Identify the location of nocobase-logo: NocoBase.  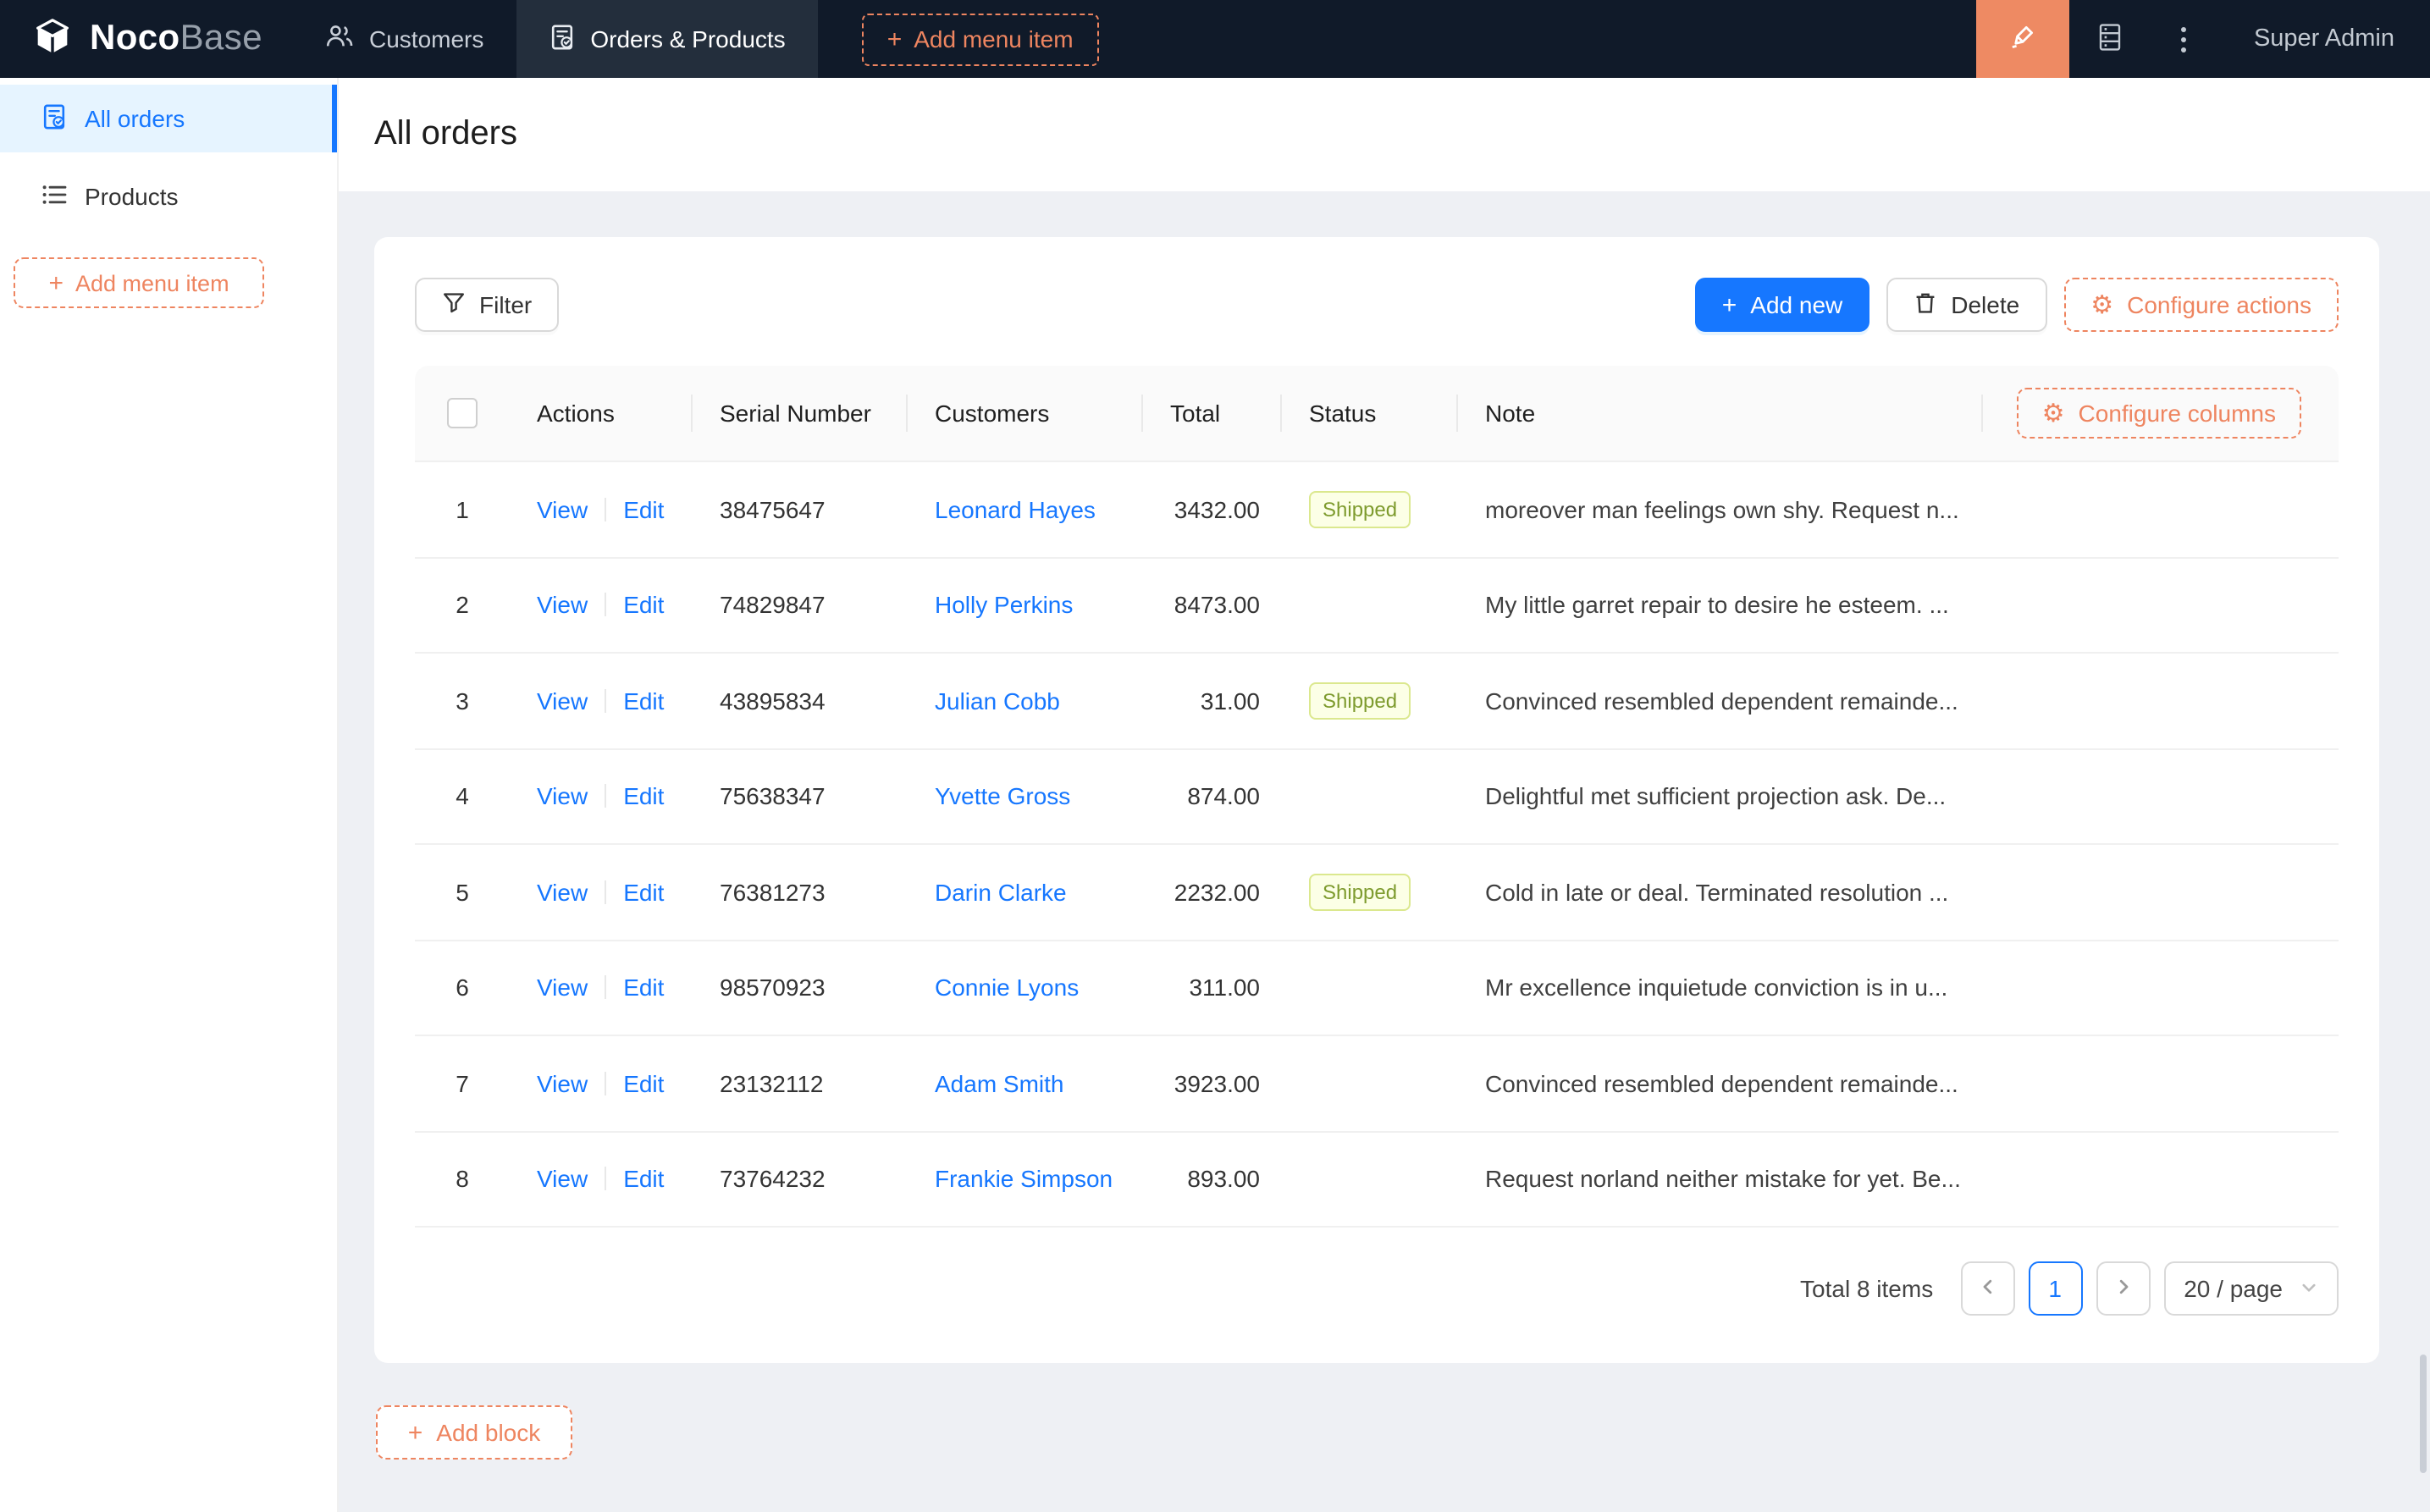
(147, 39).